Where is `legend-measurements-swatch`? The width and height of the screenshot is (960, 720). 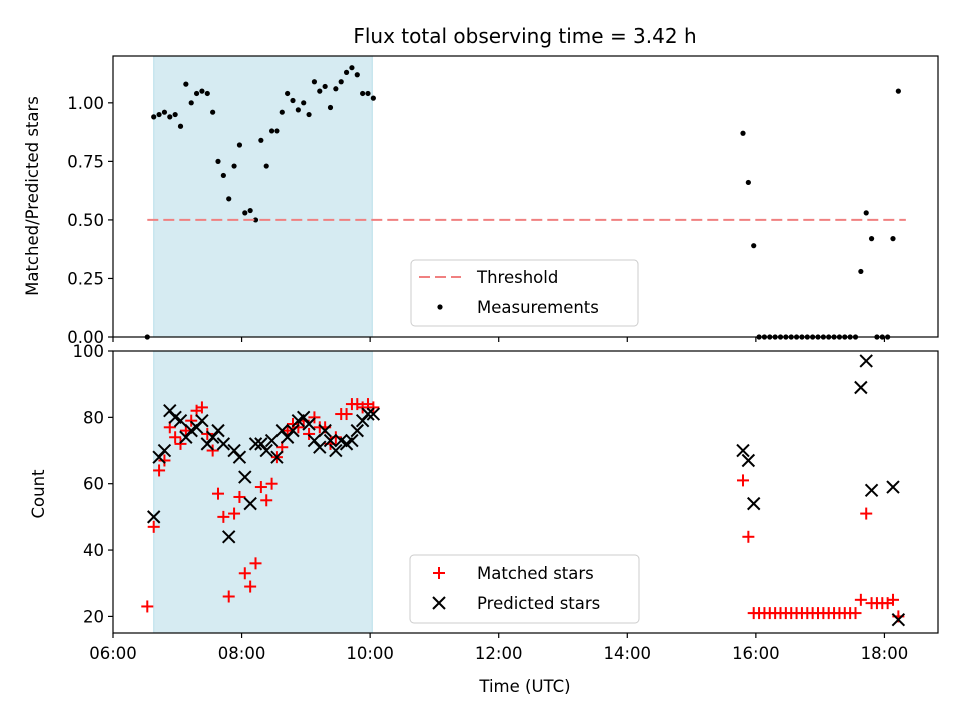
legend-measurements-swatch is located at coordinates (440, 307).